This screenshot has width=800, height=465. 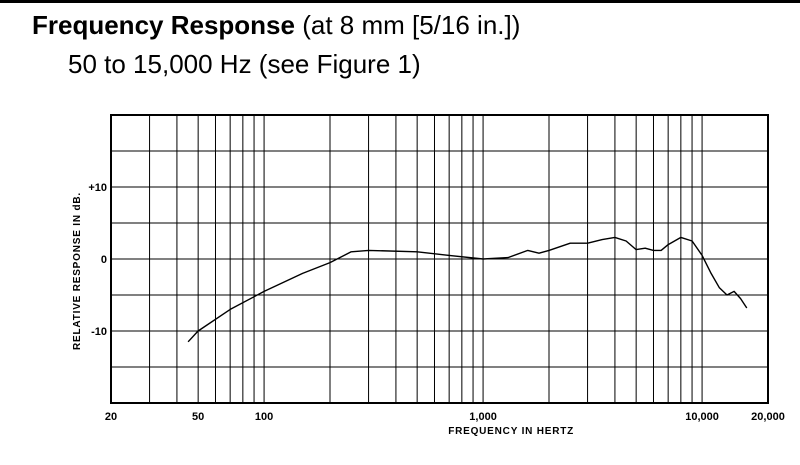 I want to click on x-axis-label: FREQUENCY IN HERTZ, so click(x=511, y=431).